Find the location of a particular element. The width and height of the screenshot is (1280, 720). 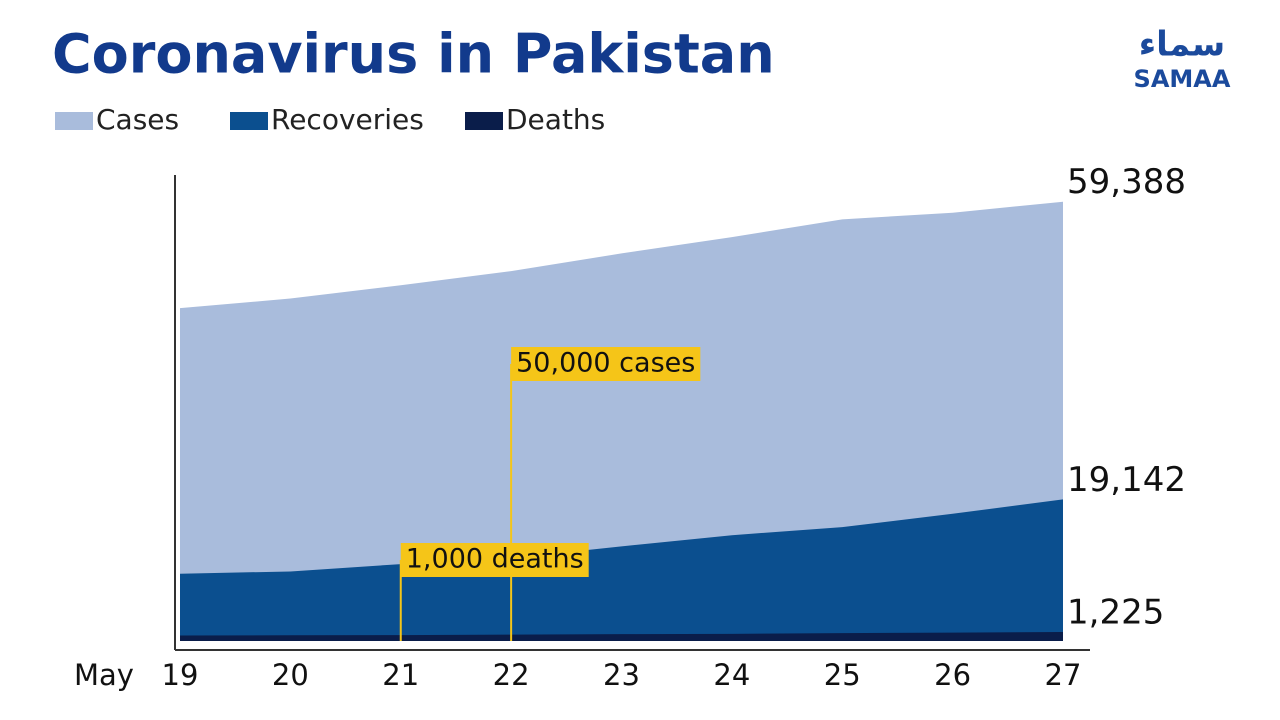

x-tick-label: 27 is located at coordinates (1063, 675).